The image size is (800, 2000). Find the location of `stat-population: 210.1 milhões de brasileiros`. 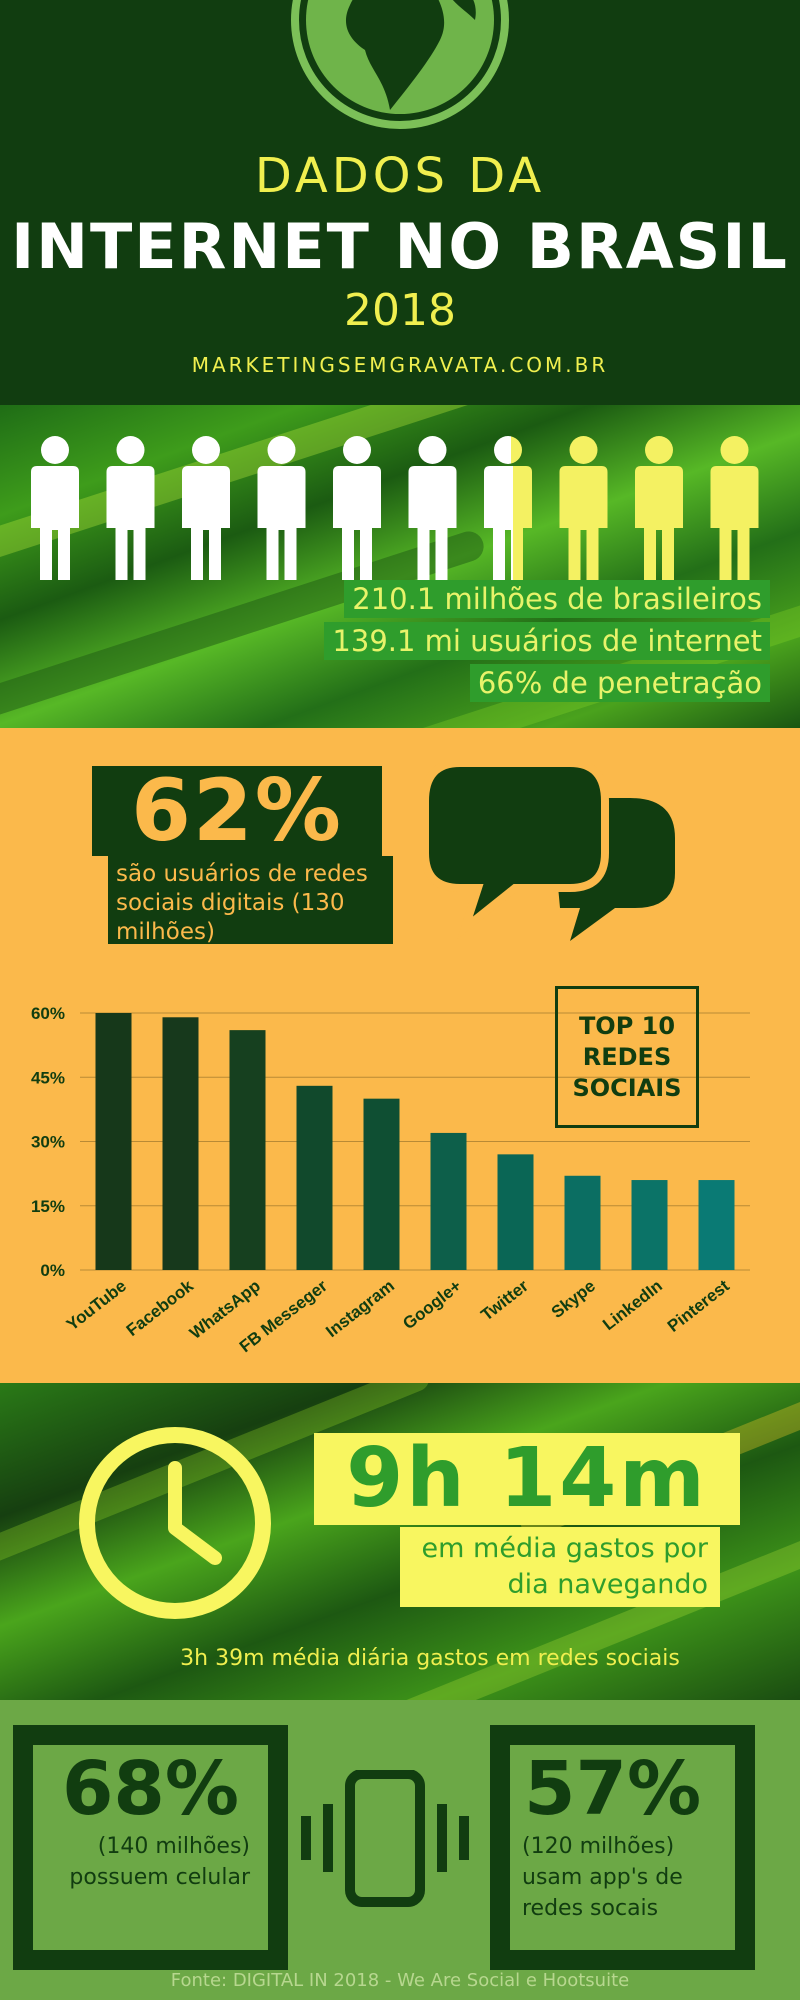

stat-population: 210.1 milhões de brasileiros is located at coordinates (557, 599).